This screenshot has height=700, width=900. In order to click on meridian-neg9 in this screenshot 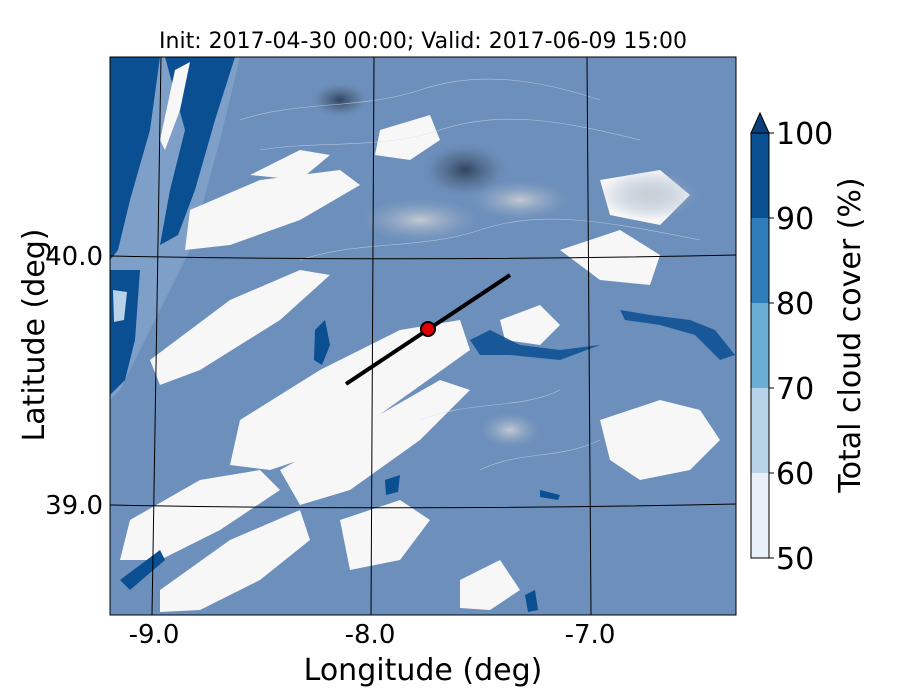, I will do `click(156, 336)`.